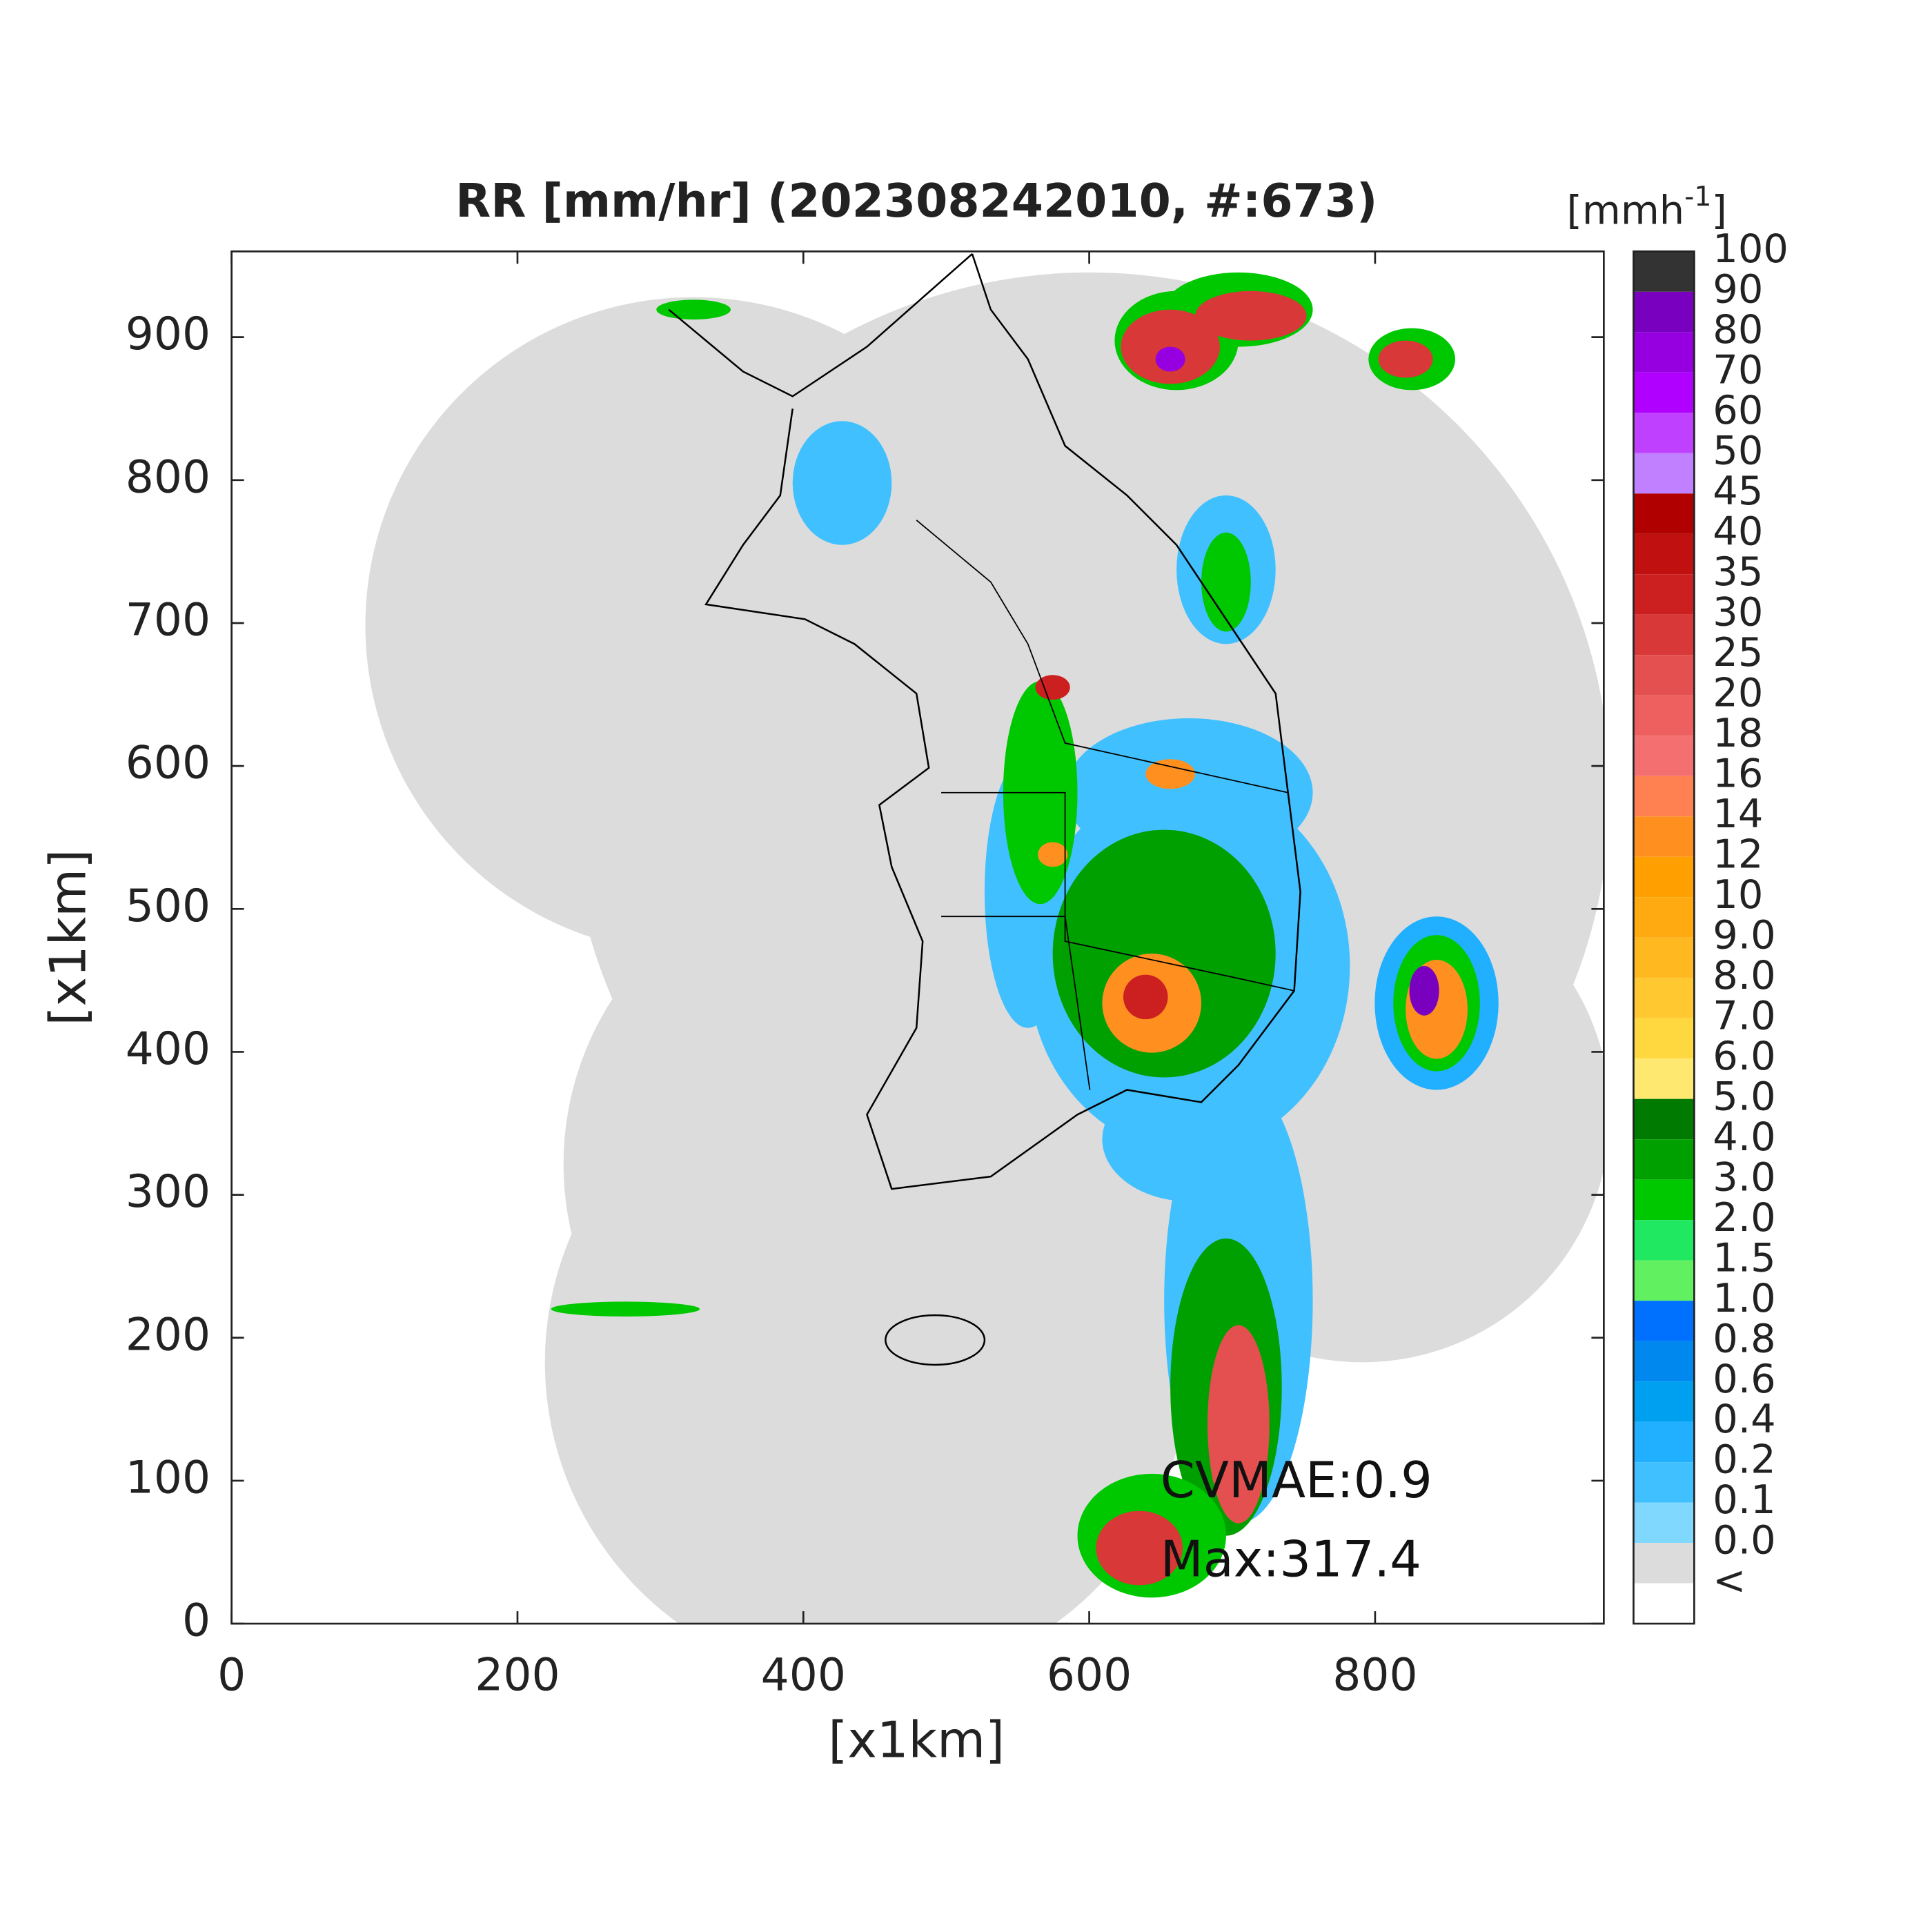  Describe the element at coordinates (1374, 1676) in the screenshot. I see `x-tick-label: 800` at that location.